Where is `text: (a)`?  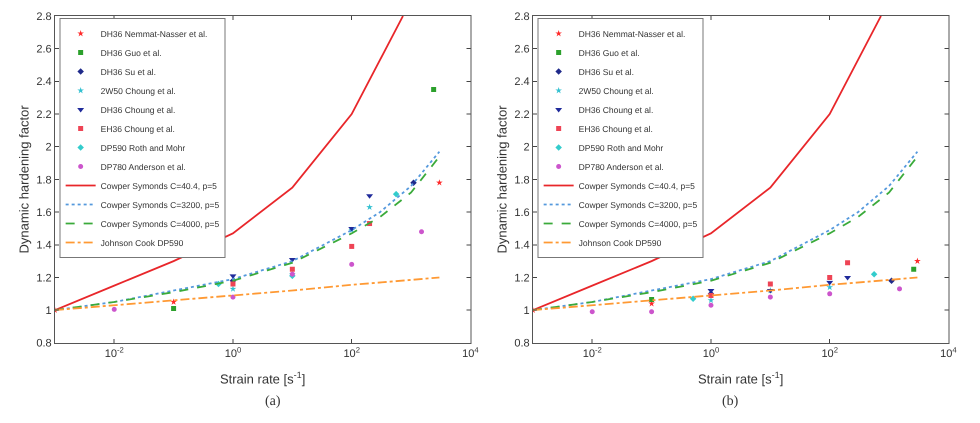
text: (a) is located at coordinates (273, 401).